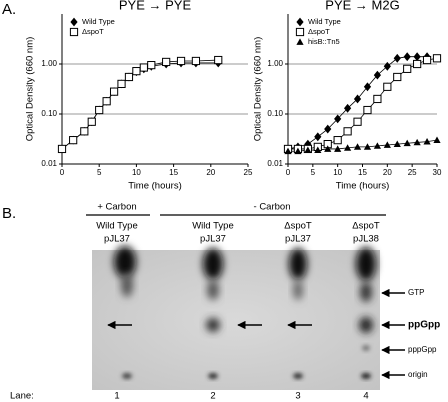 This screenshot has height=402, width=448. Describe the element at coordinates (155, 6) in the screenshot. I see `chart-title: PYE → PYE` at that location.